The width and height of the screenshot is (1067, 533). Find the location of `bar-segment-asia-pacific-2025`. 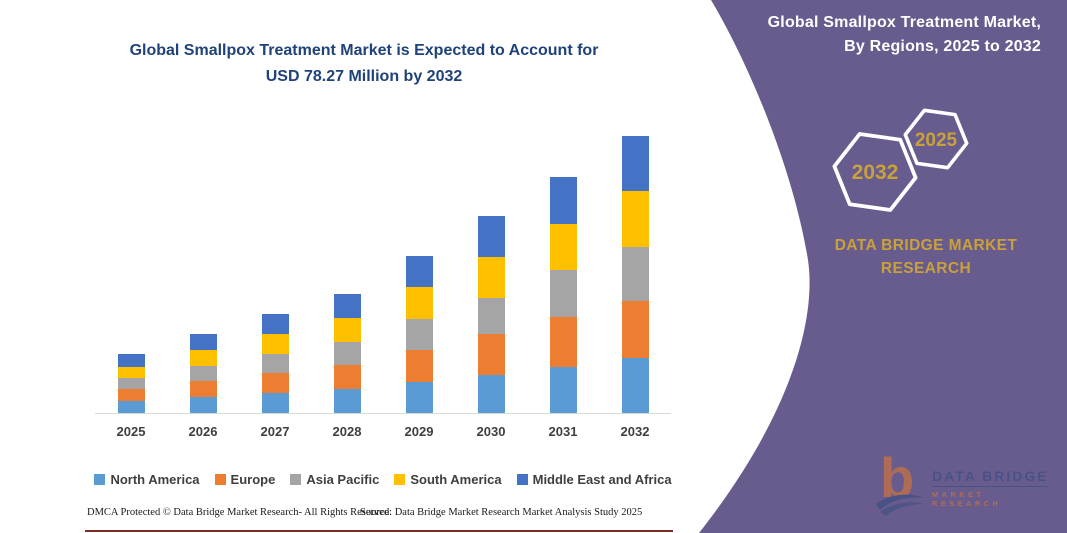

bar-segment-asia-pacific-2025 is located at coordinates (131, 384).